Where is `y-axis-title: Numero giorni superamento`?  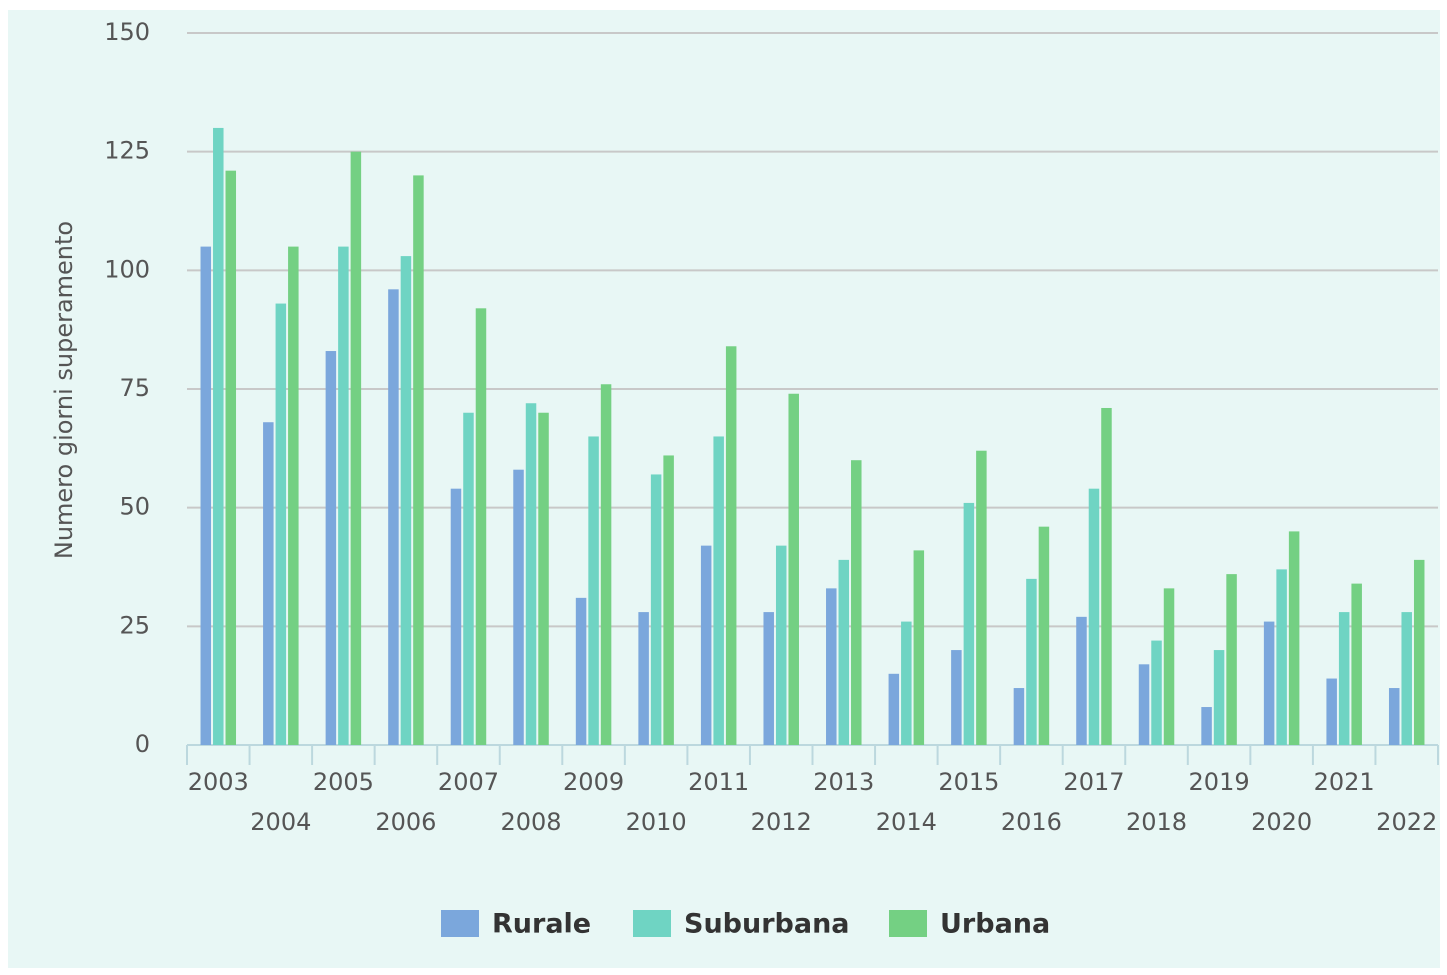
y-axis-title: Numero giorni superamento is located at coordinates (64, 390).